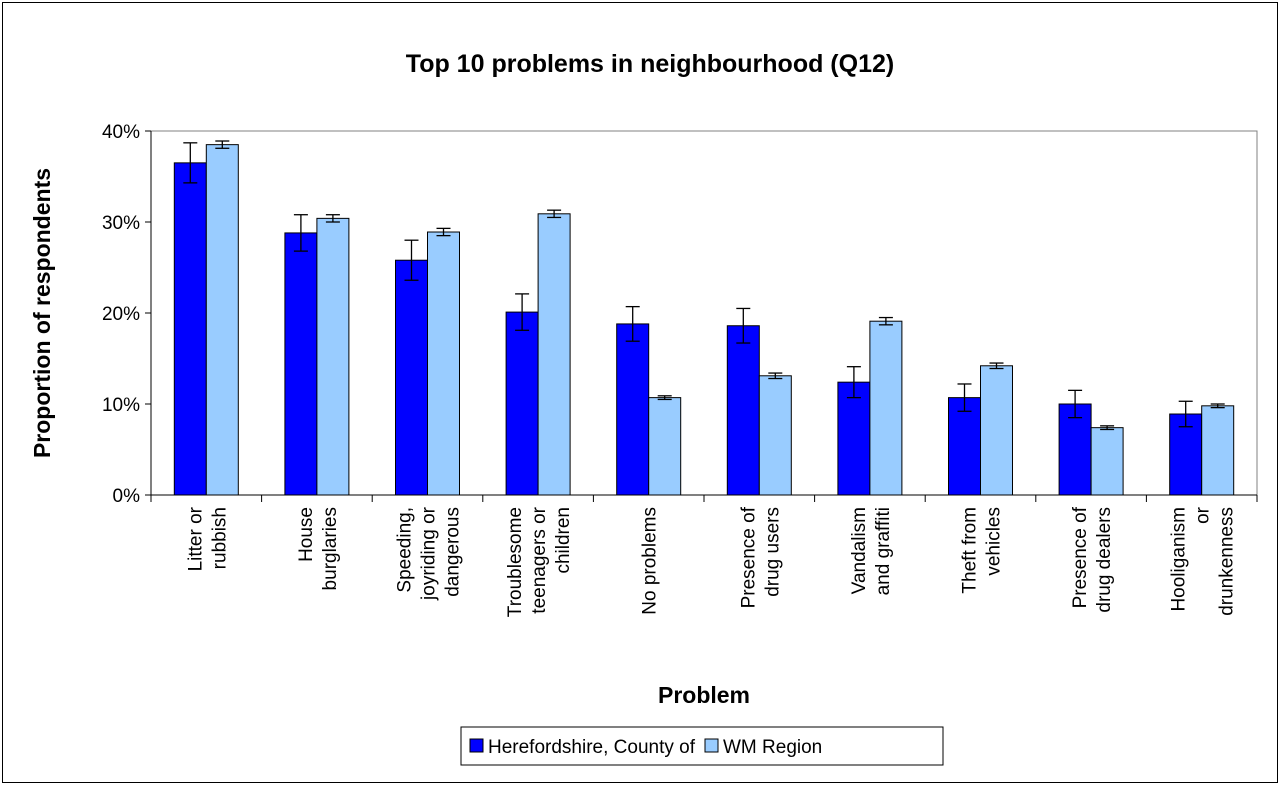 This screenshot has width=1282, height=787. I want to click on x-tick-label-line: drug dealers, so click(1104, 560).